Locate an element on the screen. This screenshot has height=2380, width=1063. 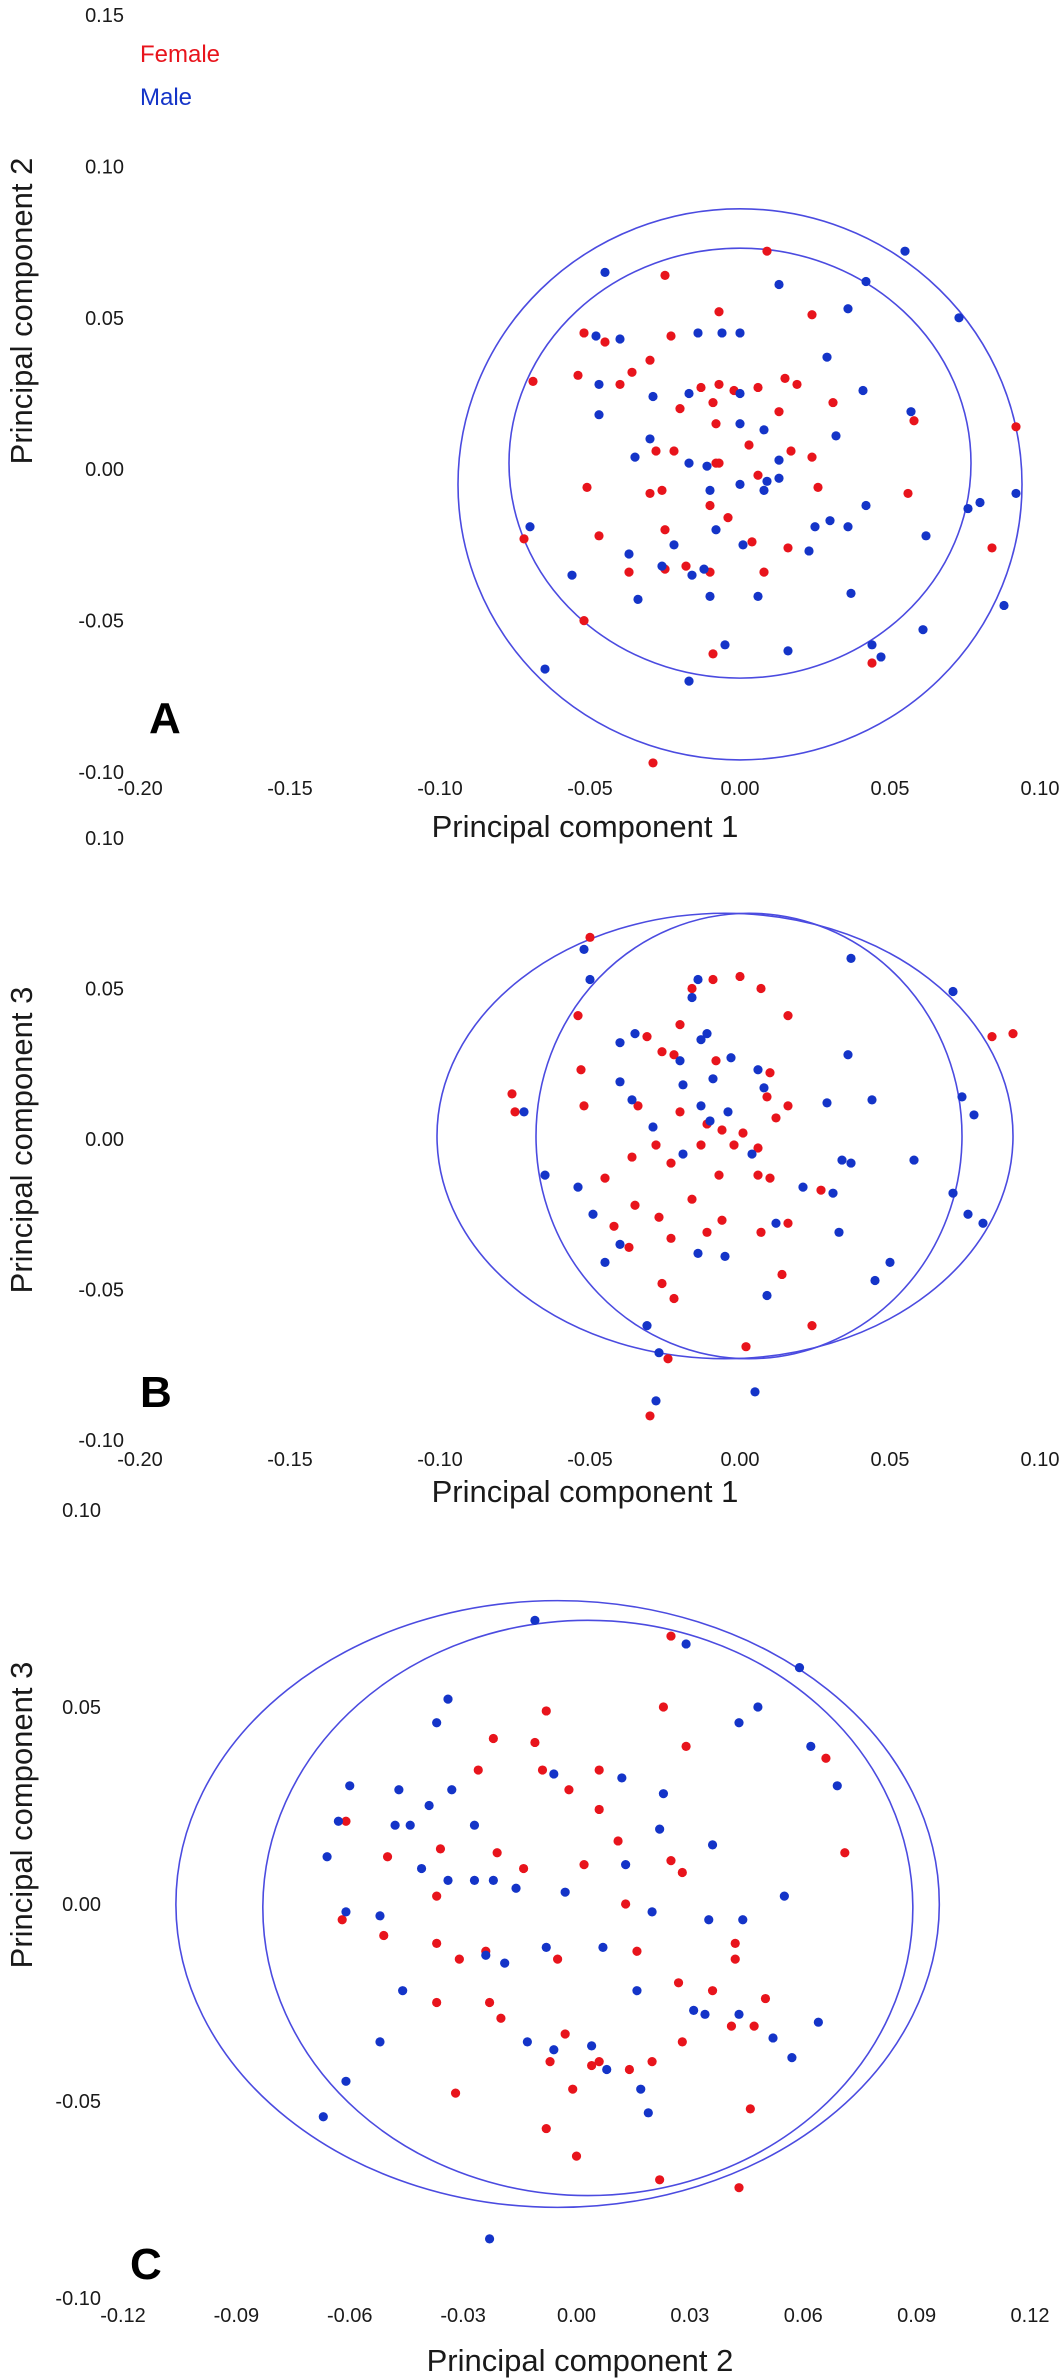
y-tick-label: 0.05 is located at coordinates (104, 990).